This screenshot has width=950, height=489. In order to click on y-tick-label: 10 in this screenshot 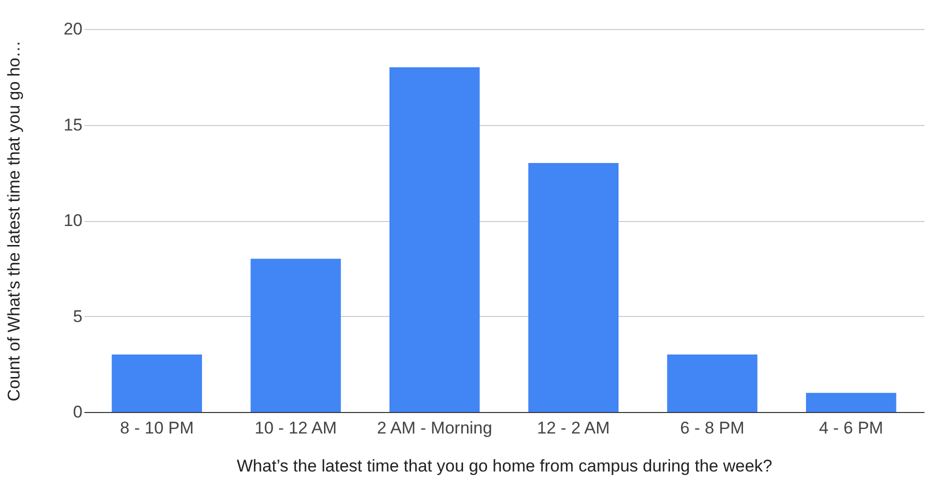, I will do `click(73, 220)`.